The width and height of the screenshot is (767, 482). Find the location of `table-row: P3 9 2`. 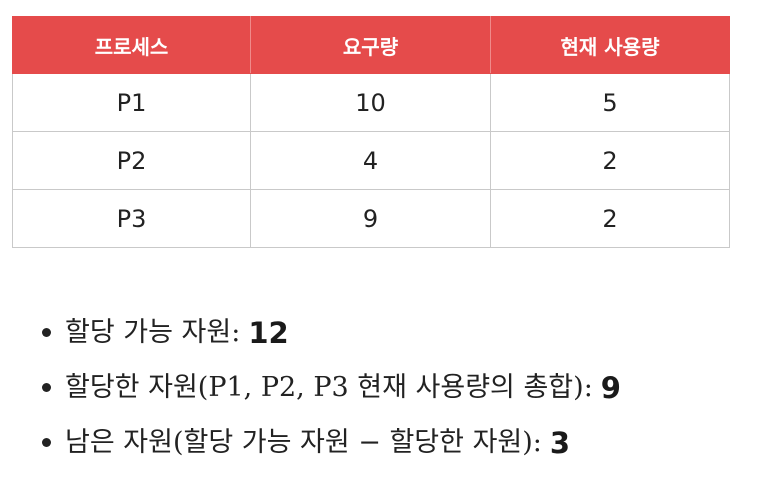

table-row: P3 9 2 is located at coordinates (371, 218).